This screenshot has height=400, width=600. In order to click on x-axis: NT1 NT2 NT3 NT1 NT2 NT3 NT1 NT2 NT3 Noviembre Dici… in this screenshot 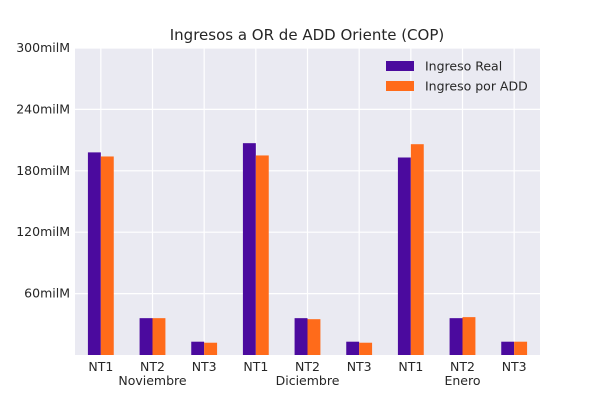, I will do `click(307, 373)`.